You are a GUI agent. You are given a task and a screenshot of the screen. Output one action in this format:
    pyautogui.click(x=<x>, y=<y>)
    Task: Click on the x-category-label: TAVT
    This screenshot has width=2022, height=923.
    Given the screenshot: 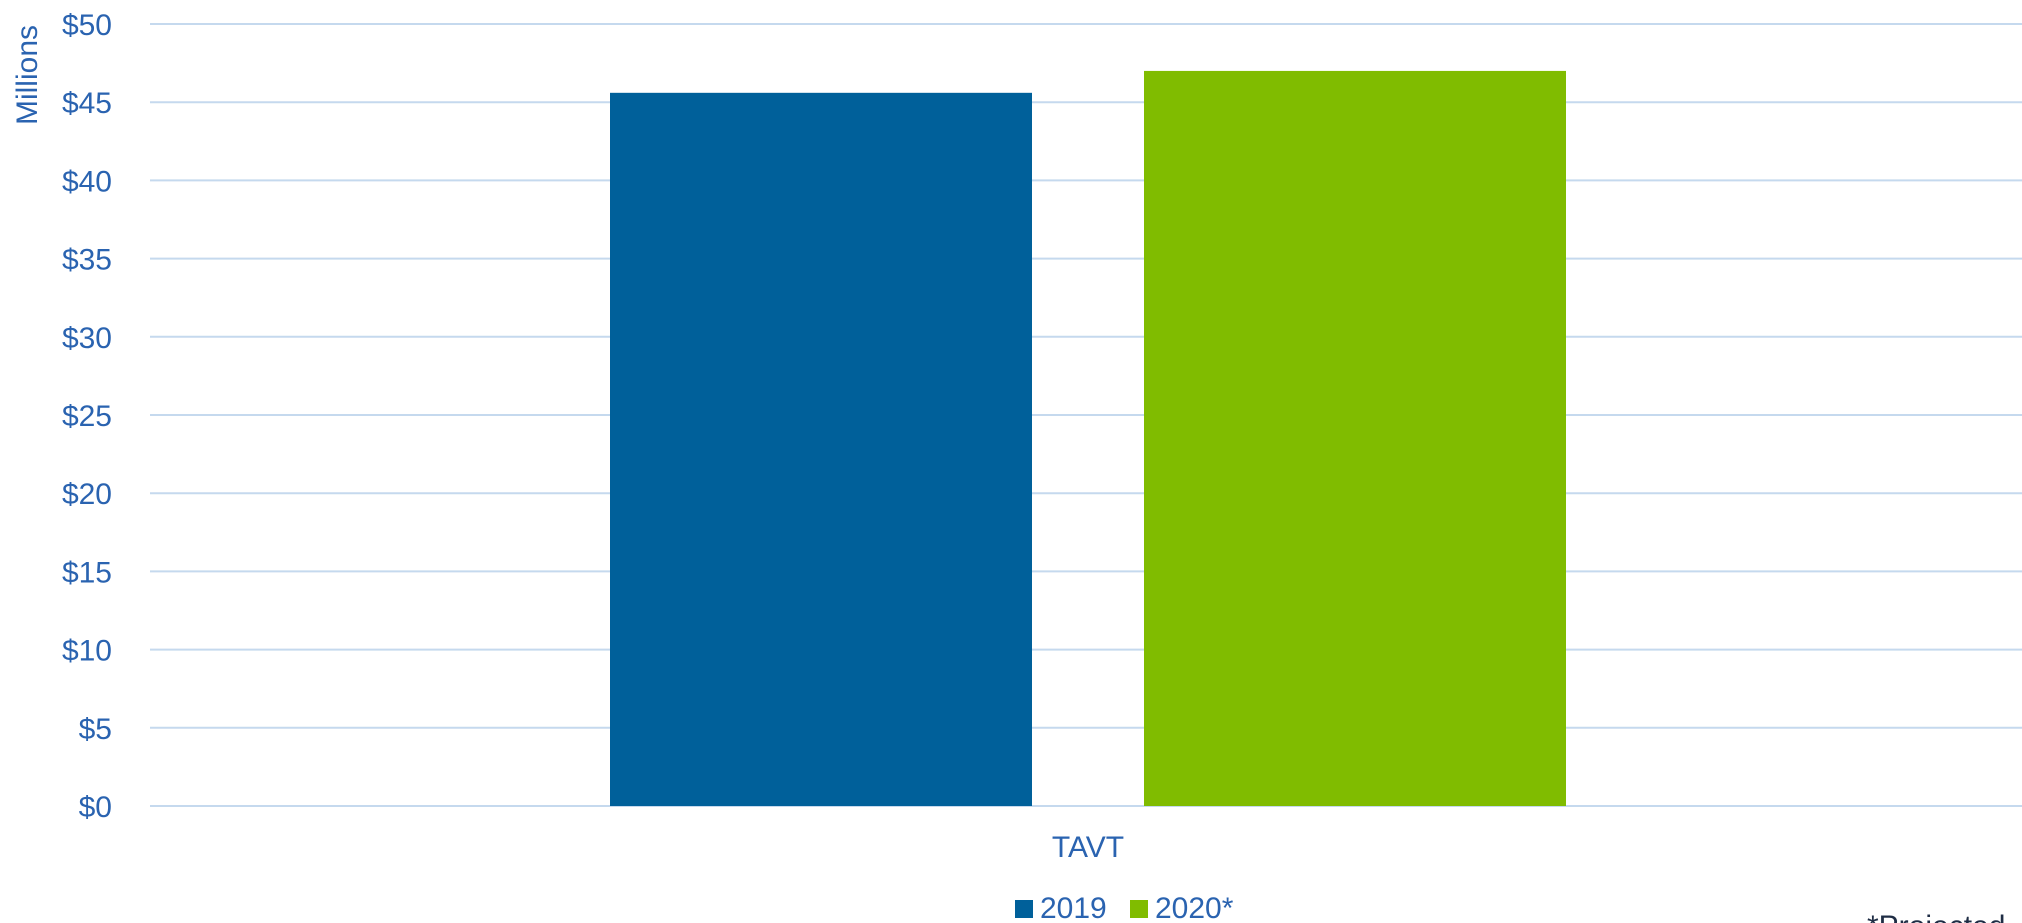 What is the action you would take?
    pyautogui.click(x=1088, y=847)
    